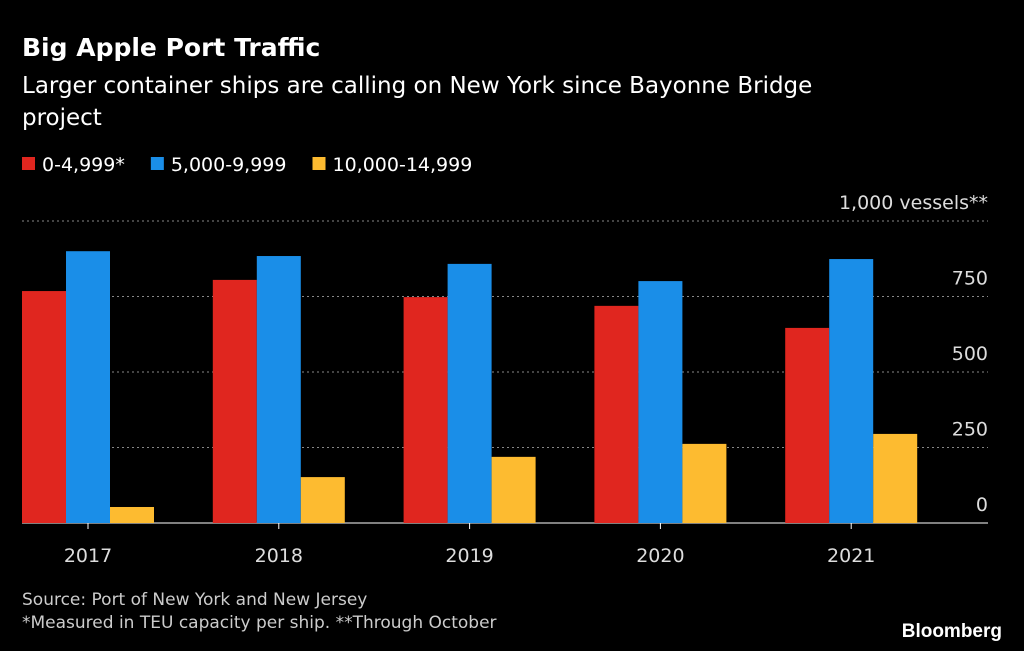 This screenshot has width=1024, height=651. I want to click on y-tick-label: 1,000 vessels**, so click(913, 203).